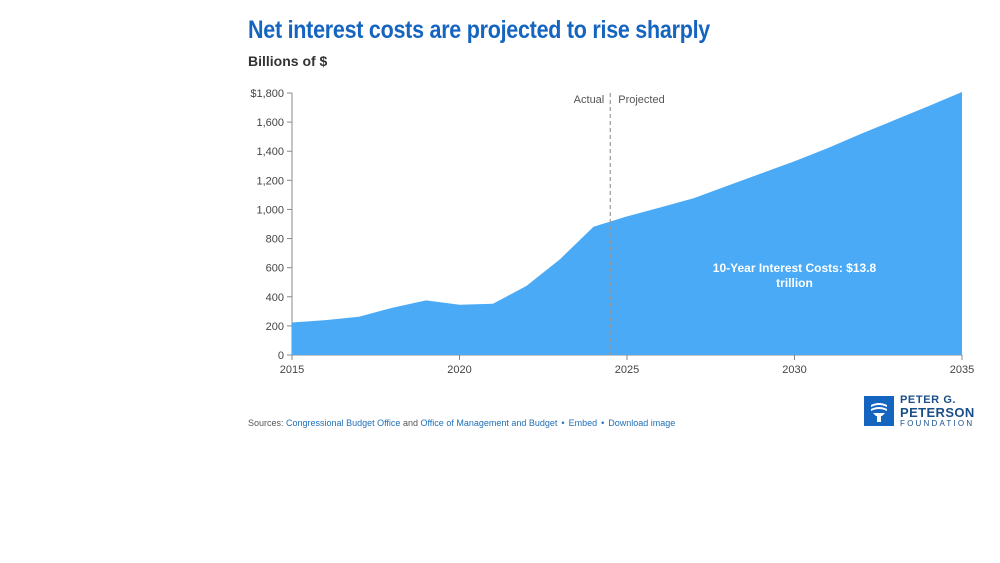 This screenshot has width=1000, height=563. What do you see at coordinates (794, 283) in the screenshot?
I see `annotation-line-2: trillion` at bounding box center [794, 283].